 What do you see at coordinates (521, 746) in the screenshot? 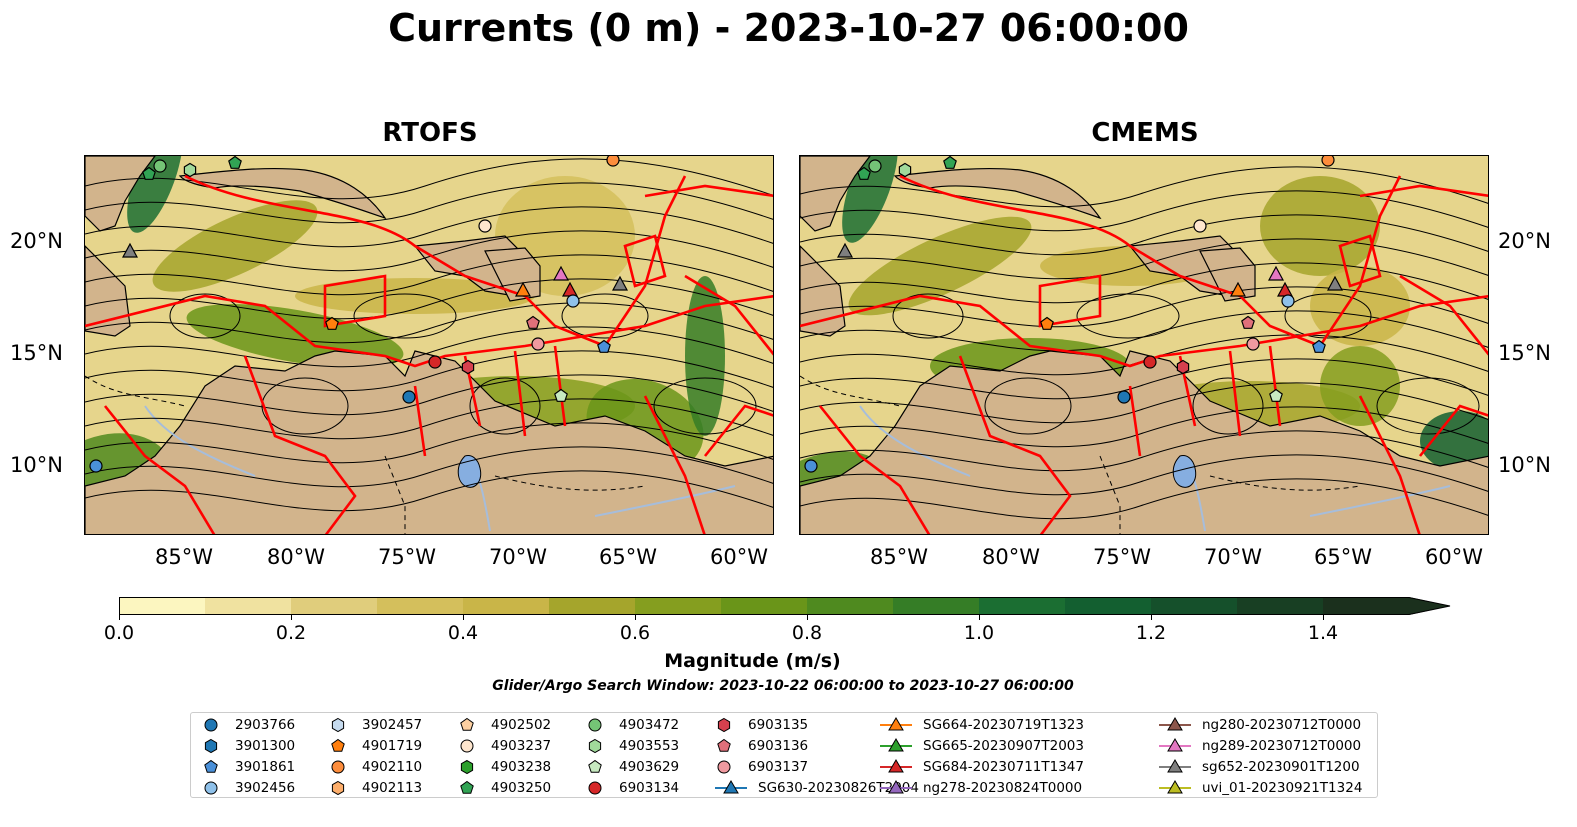
I see `legend-label: 4903237` at bounding box center [521, 746].